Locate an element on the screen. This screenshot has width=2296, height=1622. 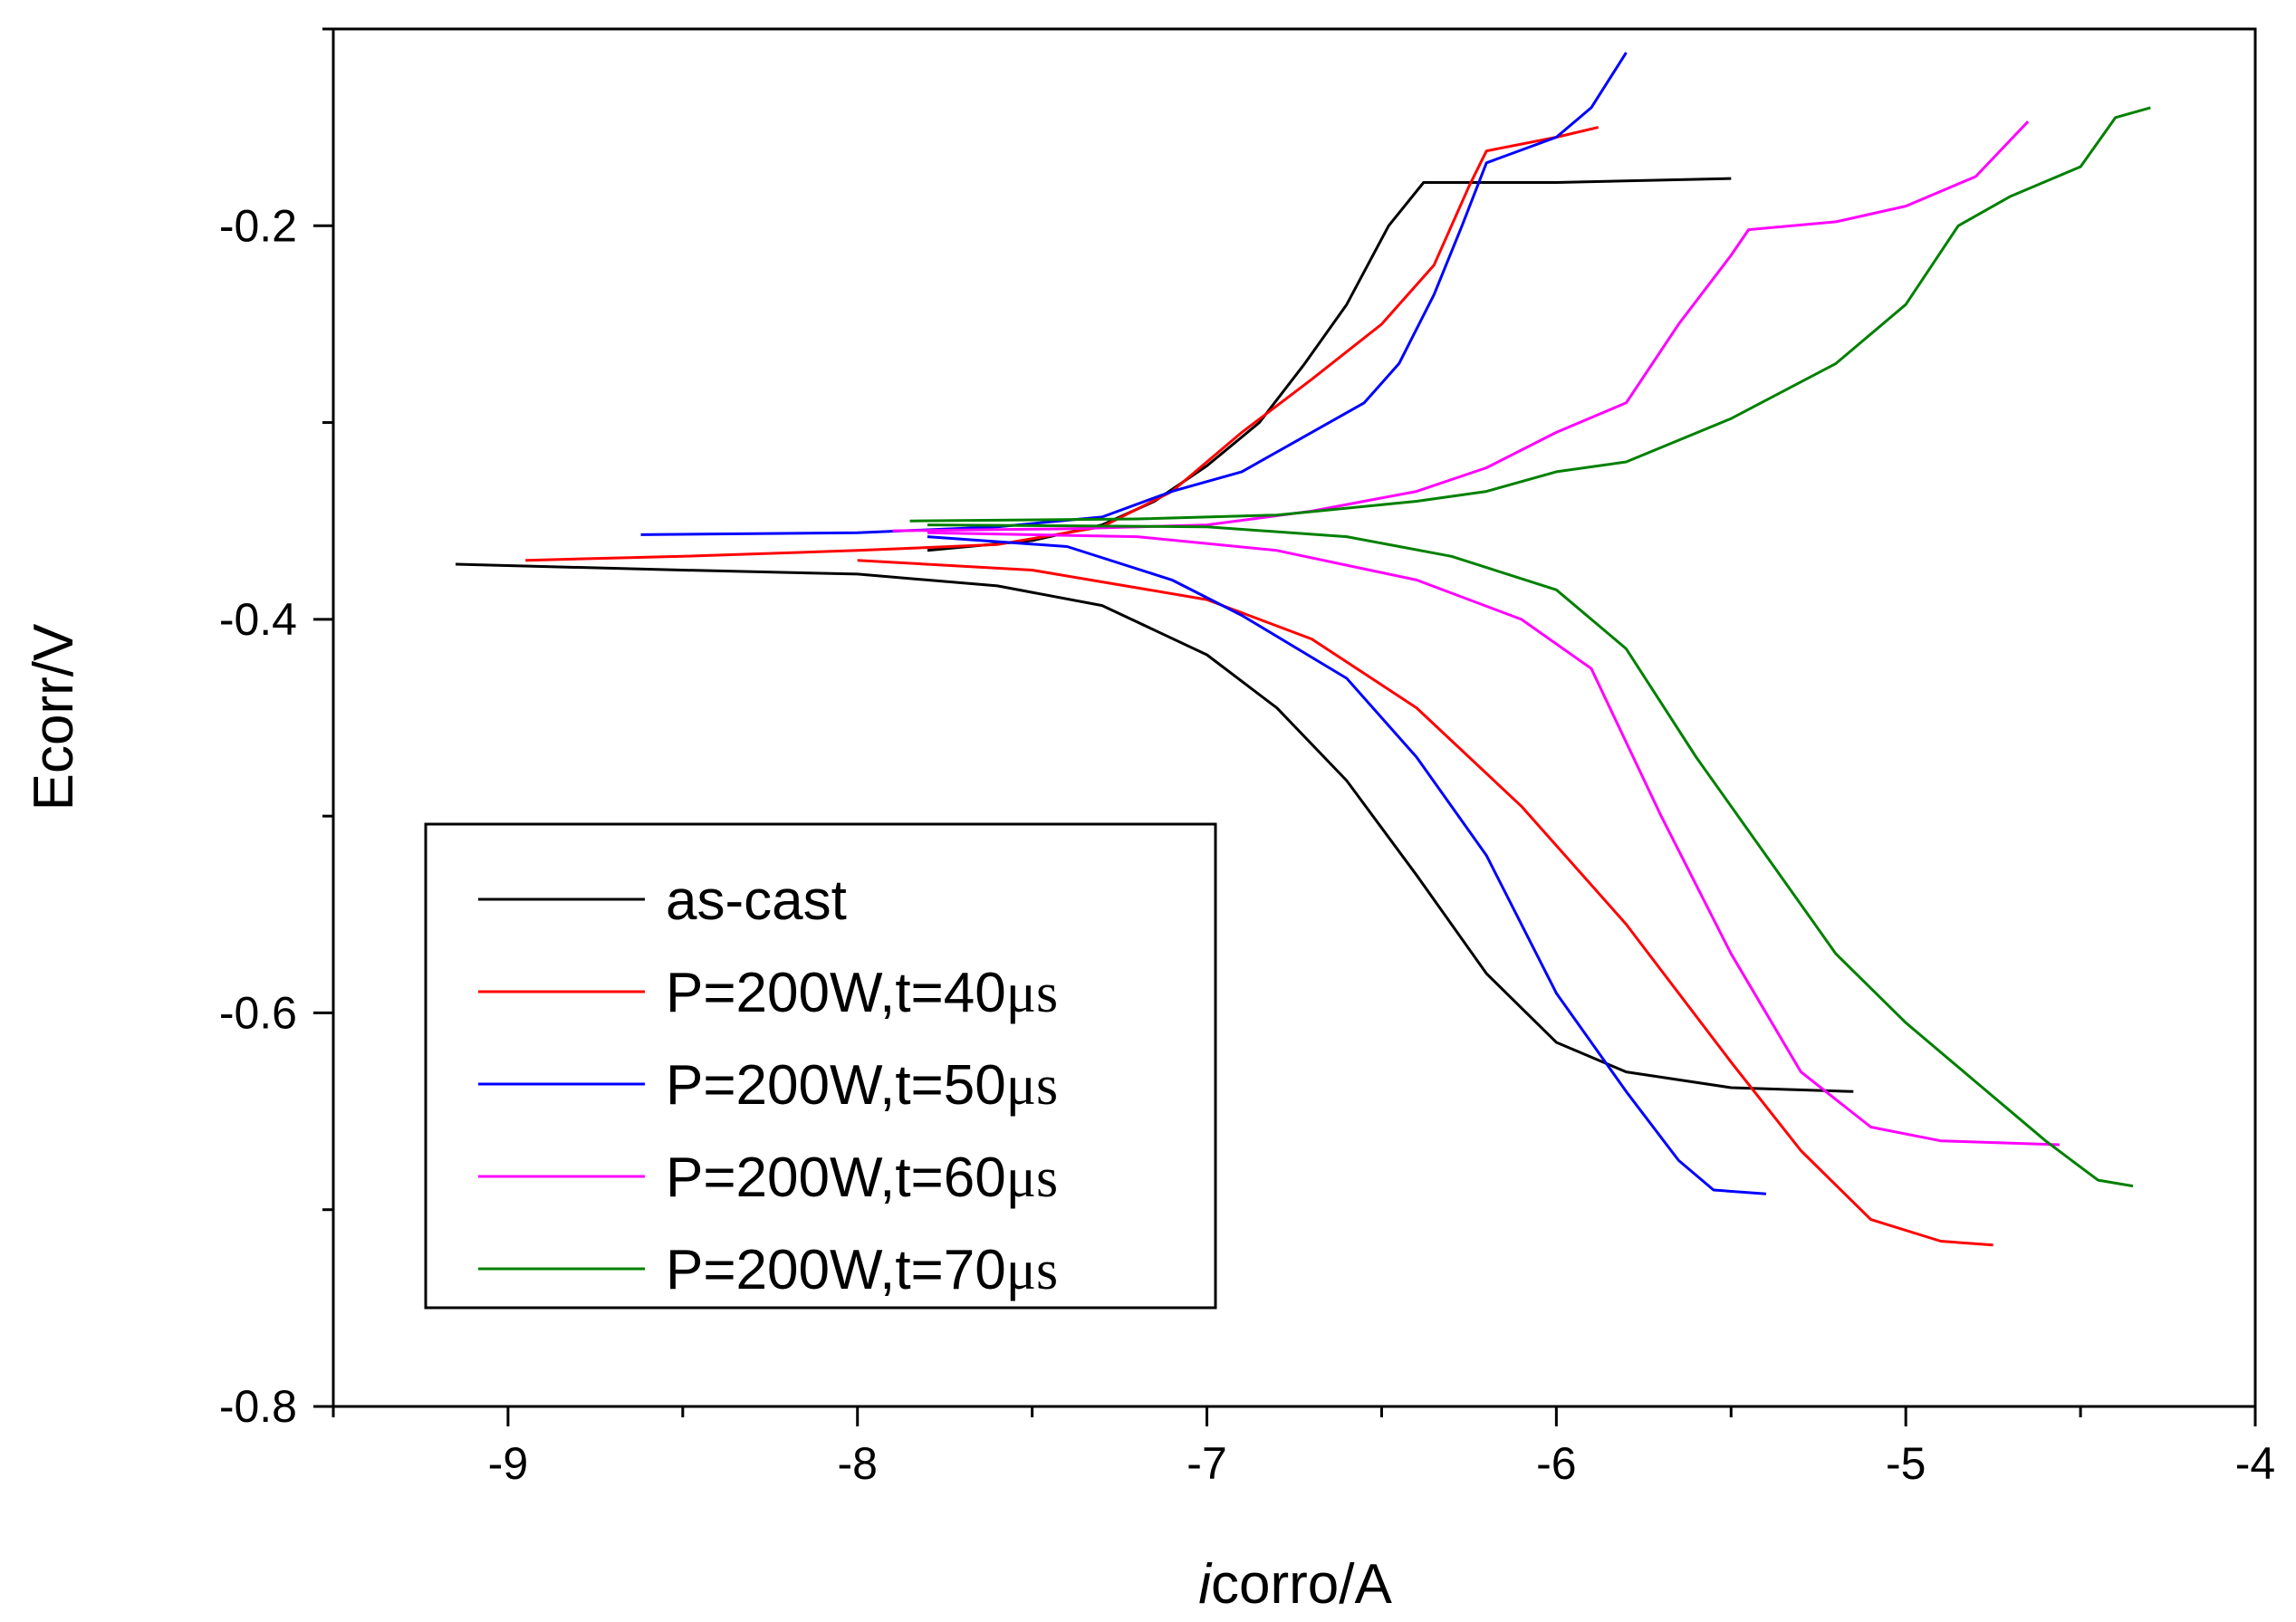
x-axis-title-italic: i is located at coordinates (1205, 1584).